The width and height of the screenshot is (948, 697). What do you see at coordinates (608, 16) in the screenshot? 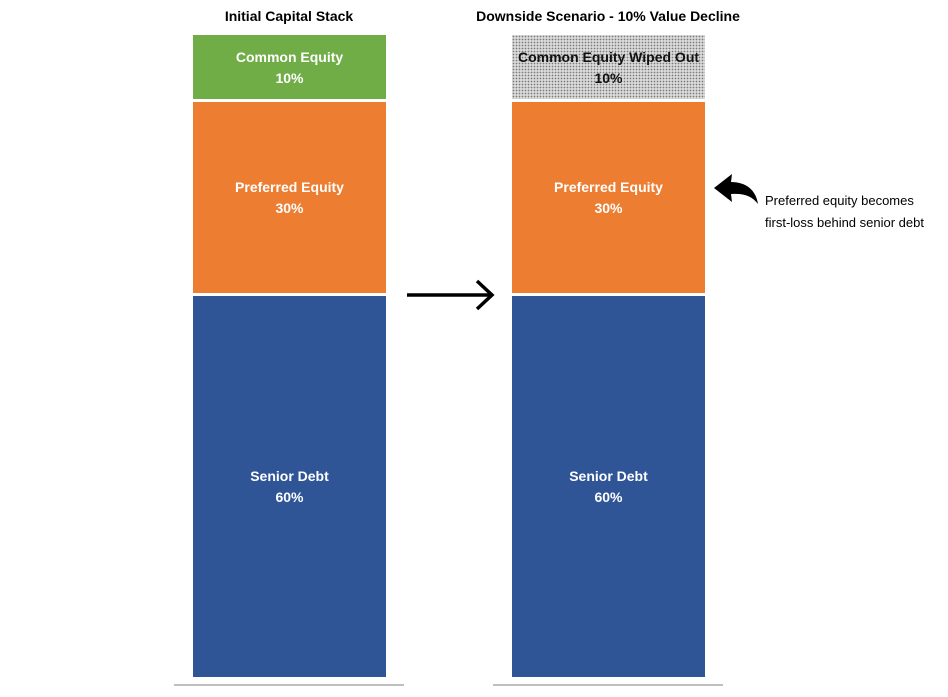
I see `chart-title-downside: Downside Scenario - 10% Value Decline` at bounding box center [608, 16].